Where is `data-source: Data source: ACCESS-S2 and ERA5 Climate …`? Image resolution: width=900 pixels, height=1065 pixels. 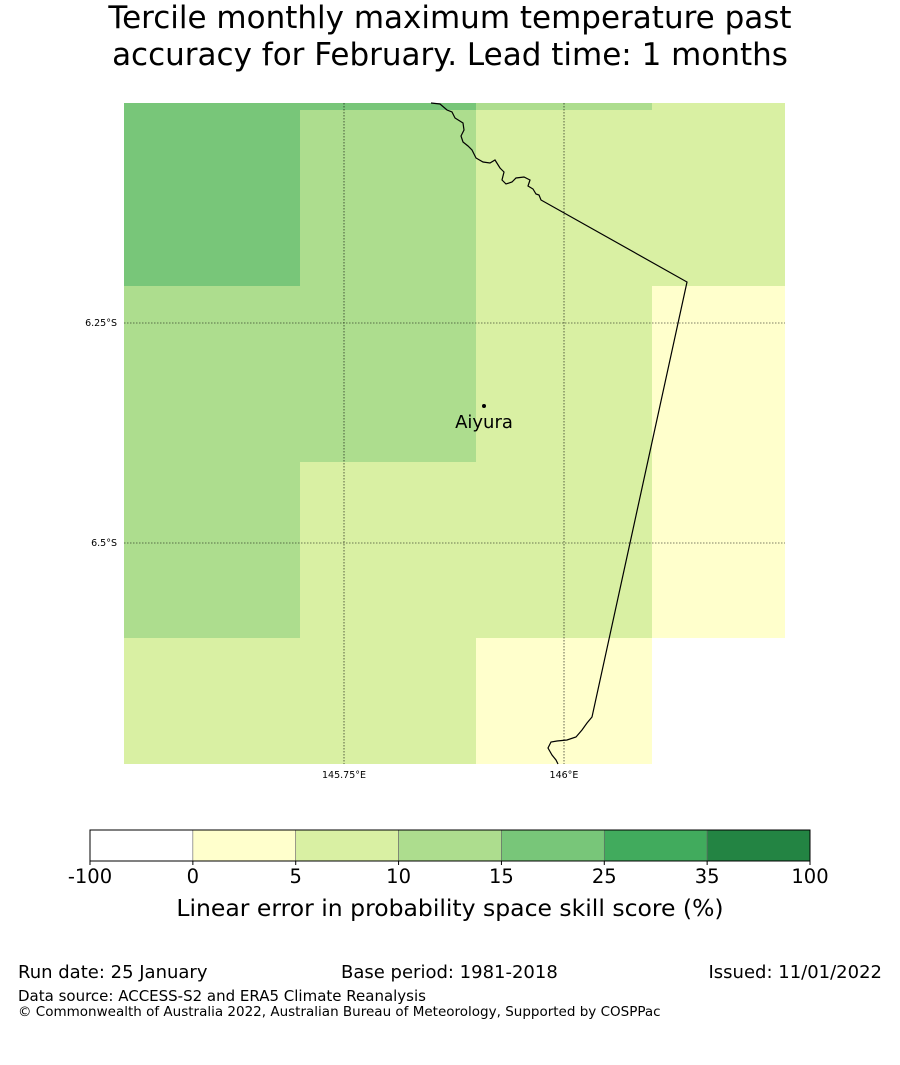
data-source: Data source: ACCESS-S2 and ERA5 Climate … is located at coordinates (222, 996).